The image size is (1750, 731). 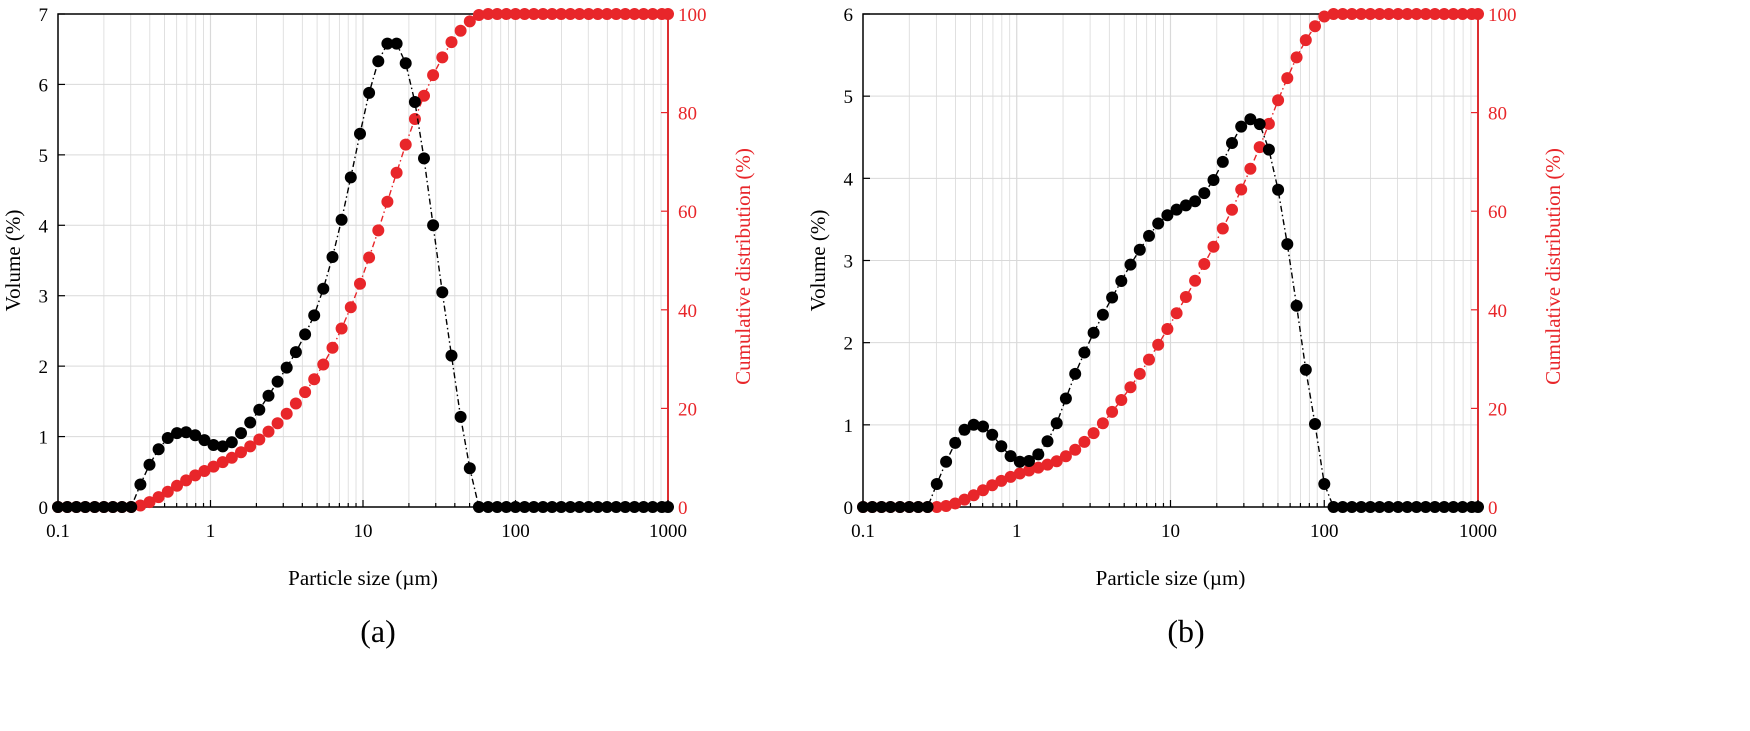 I want to click on panel-b-y2-tick-label: 80, so click(x=1497, y=114).